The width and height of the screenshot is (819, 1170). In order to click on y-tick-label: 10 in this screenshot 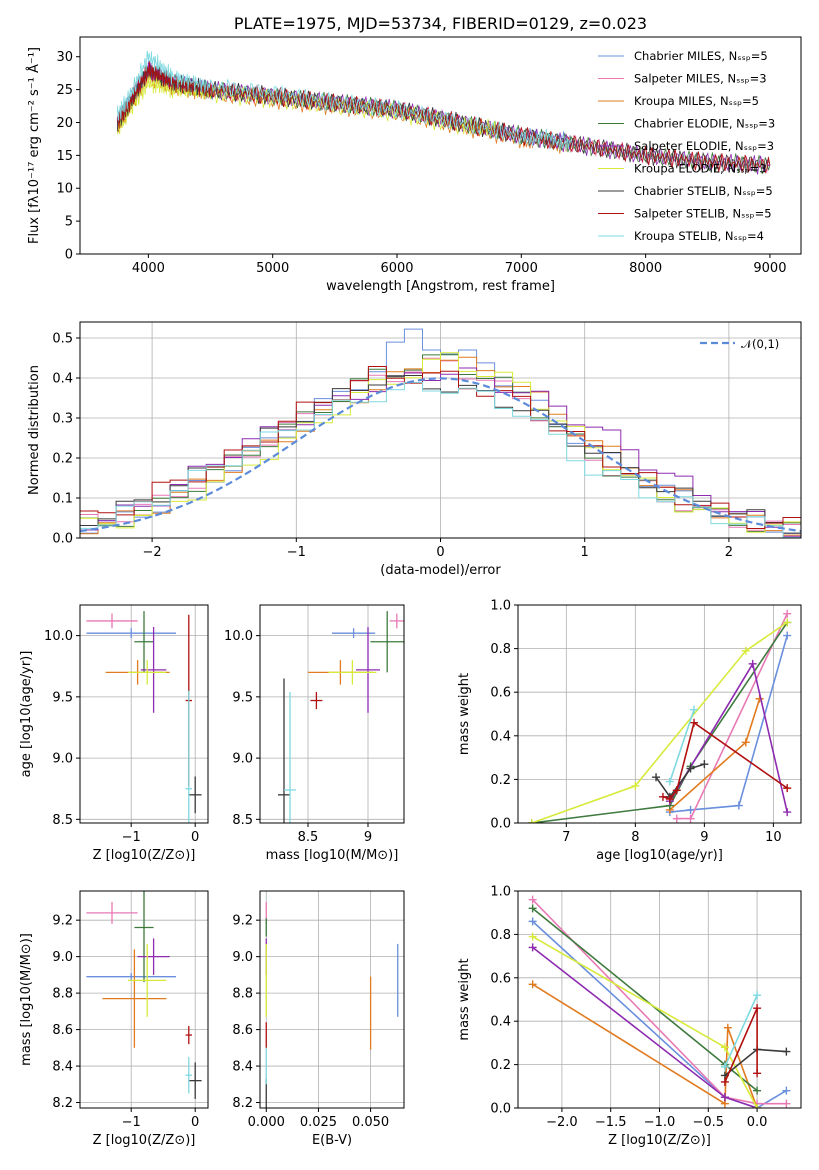, I will do `click(64, 189)`.